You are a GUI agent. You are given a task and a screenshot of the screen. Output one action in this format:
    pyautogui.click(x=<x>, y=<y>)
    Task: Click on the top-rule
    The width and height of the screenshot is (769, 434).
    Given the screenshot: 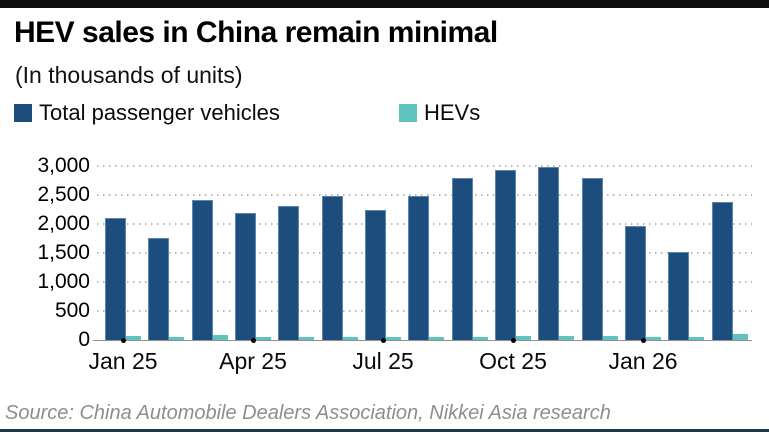 What is the action you would take?
    pyautogui.click(x=384, y=4)
    